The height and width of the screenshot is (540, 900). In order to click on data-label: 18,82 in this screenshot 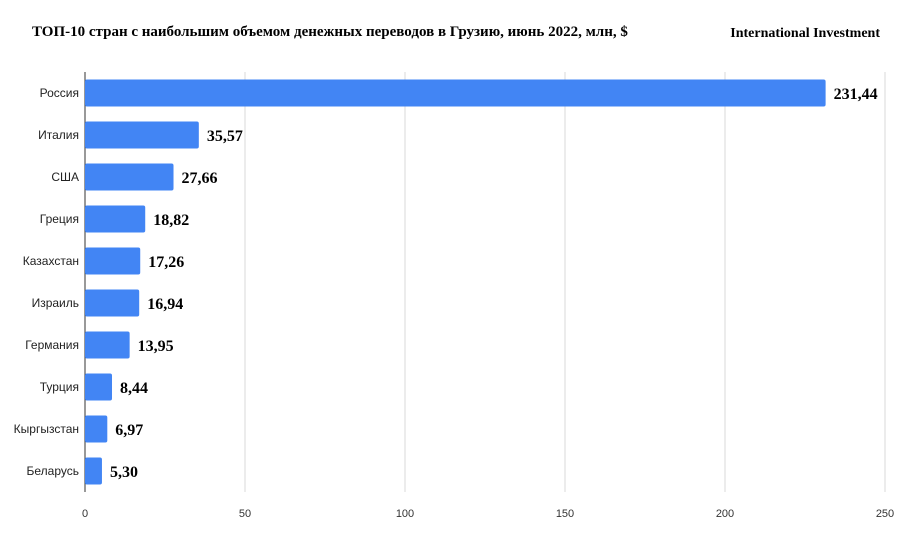, I will do `click(171, 220)`.